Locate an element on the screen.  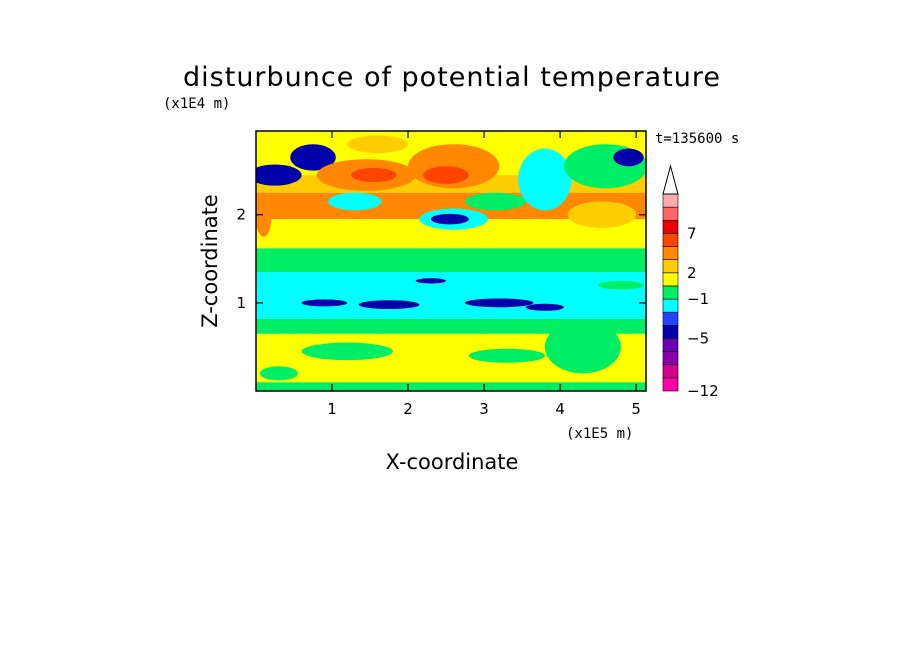
x-axis-label: X-coordinate is located at coordinates (452, 462).